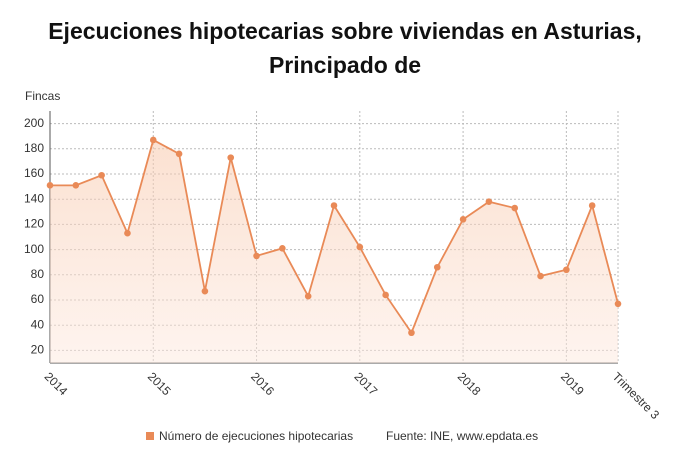  What do you see at coordinates (150, 436) in the screenshot?
I see `legend-swatch` at bounding box center [150, 436].